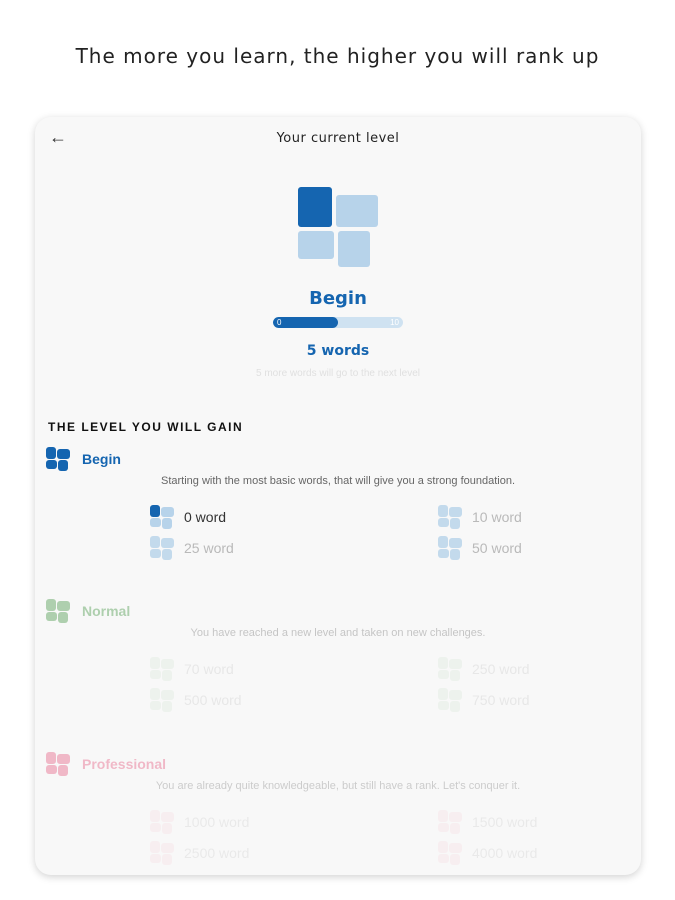  Describe the element at coordinates (209, 548) in the screenshot. I see `milestone-label: 25 word` at that location.